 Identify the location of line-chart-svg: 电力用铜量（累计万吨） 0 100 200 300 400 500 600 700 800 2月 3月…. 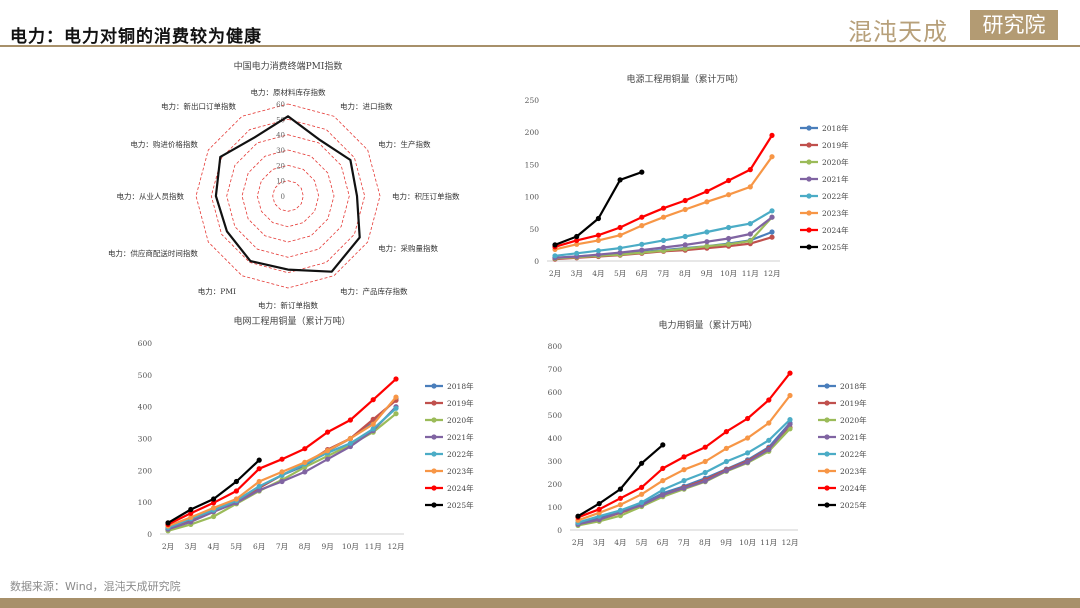
(707, 433).